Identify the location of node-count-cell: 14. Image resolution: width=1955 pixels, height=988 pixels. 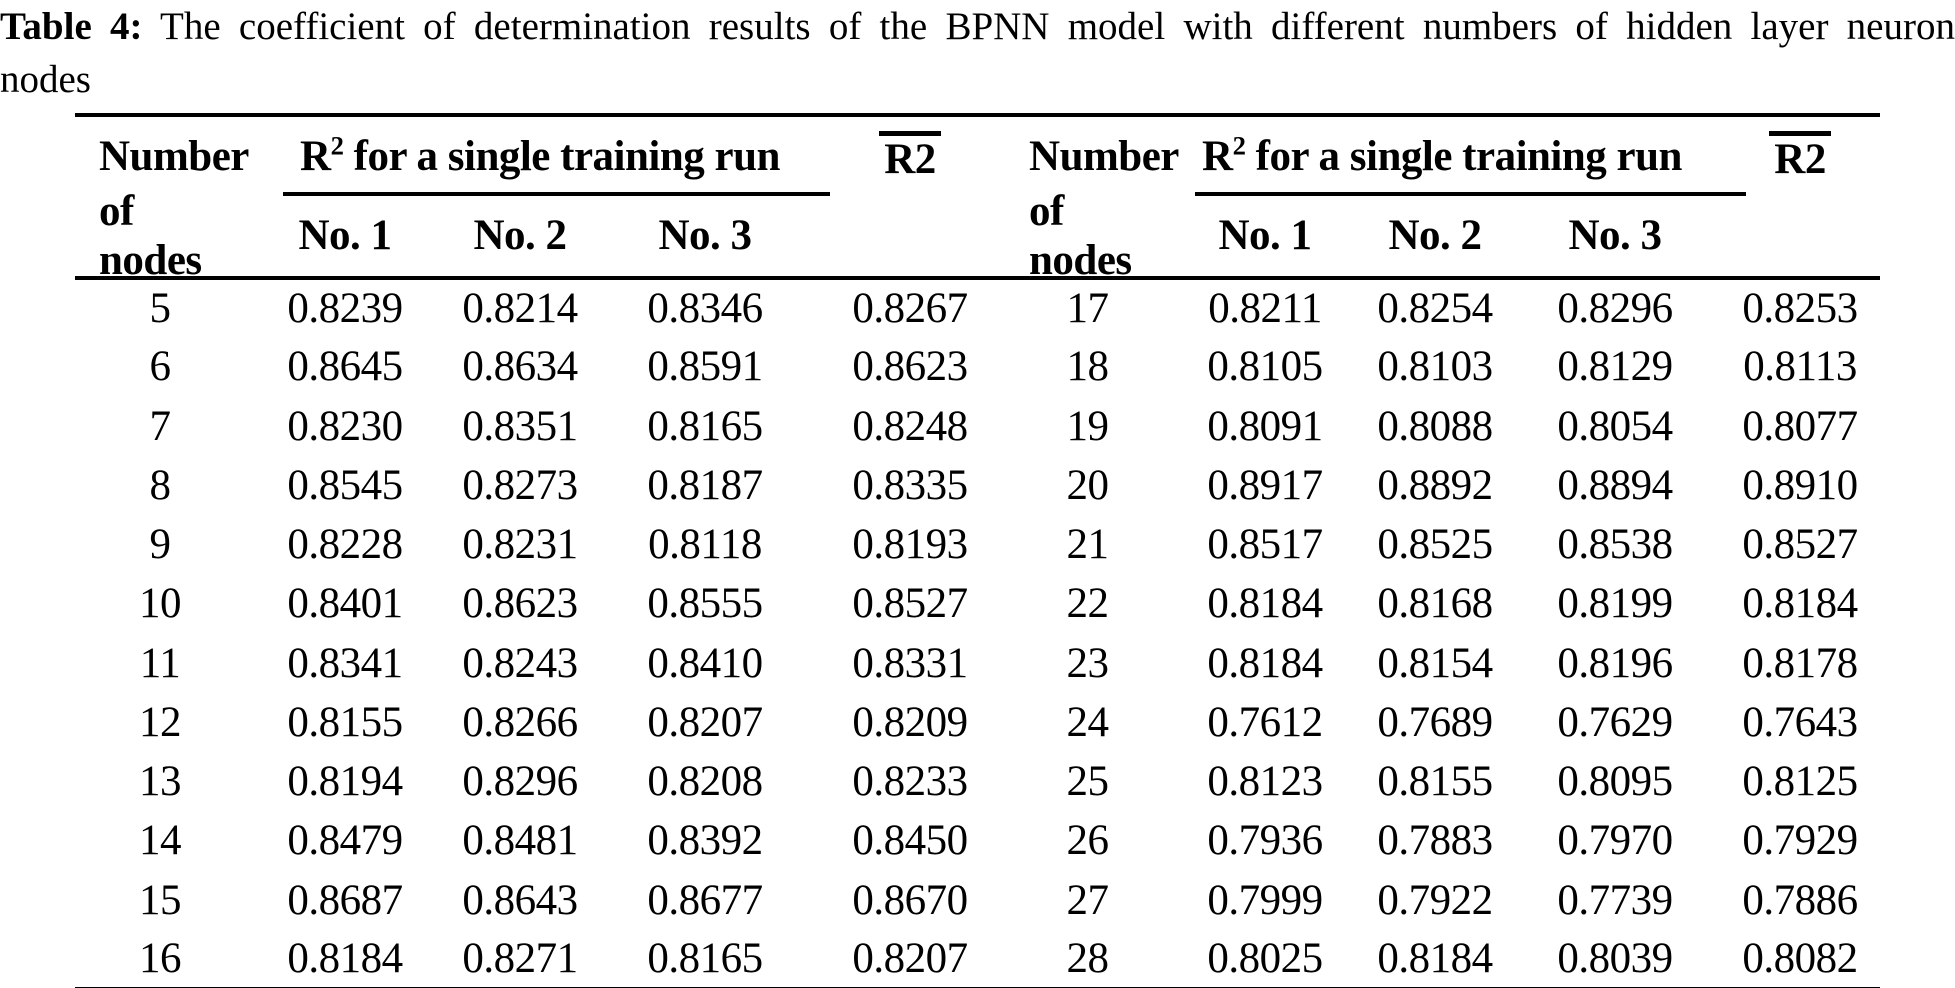
(160, 841).